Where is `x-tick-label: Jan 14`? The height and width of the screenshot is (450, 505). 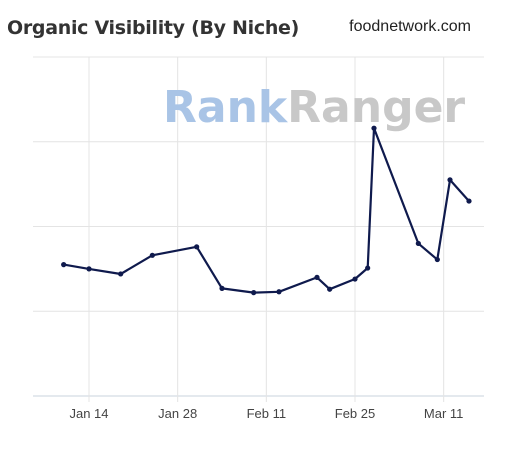 x-tick-label: Jan 14 is located at coordinates (88, 413).